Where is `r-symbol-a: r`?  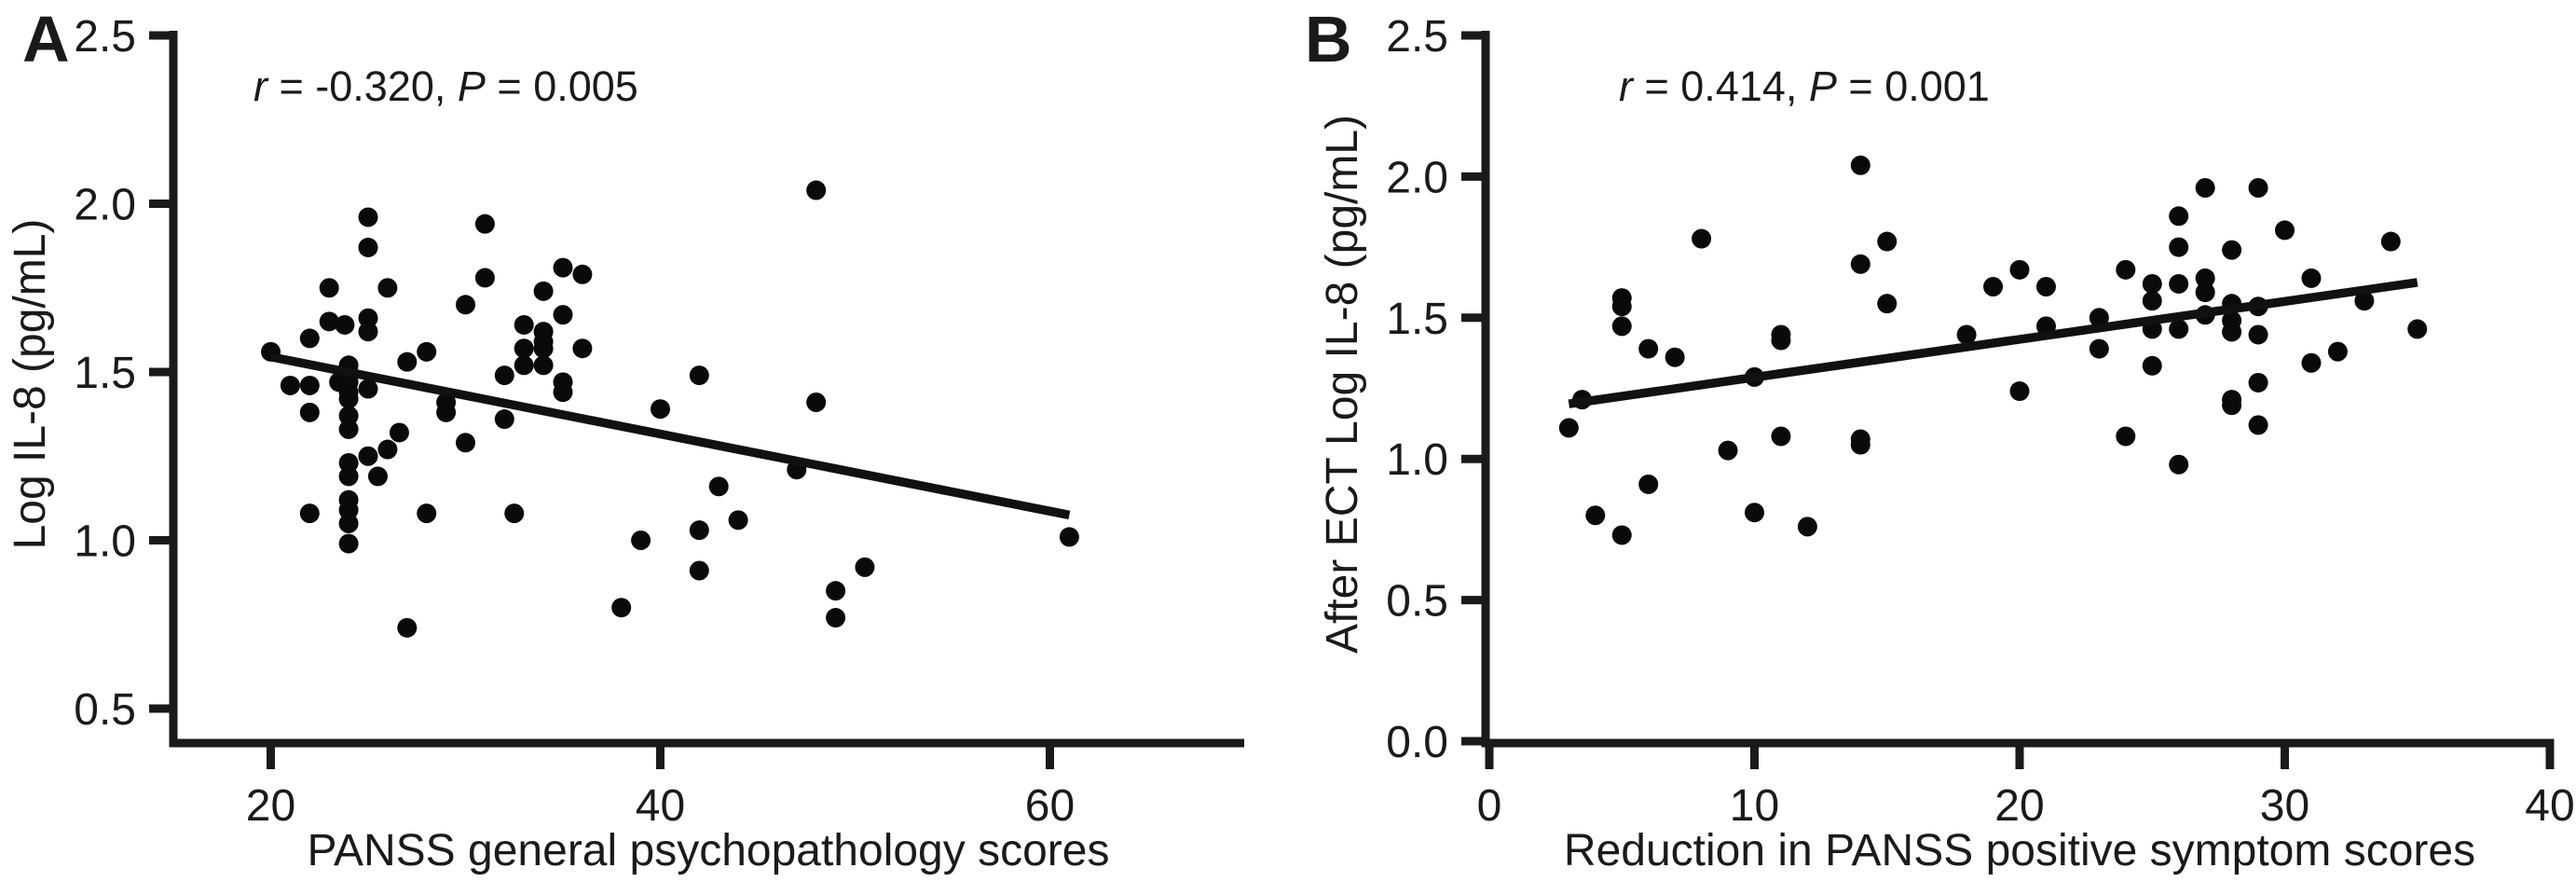 r-symbol-a: r is located at coordinates (261, 86).